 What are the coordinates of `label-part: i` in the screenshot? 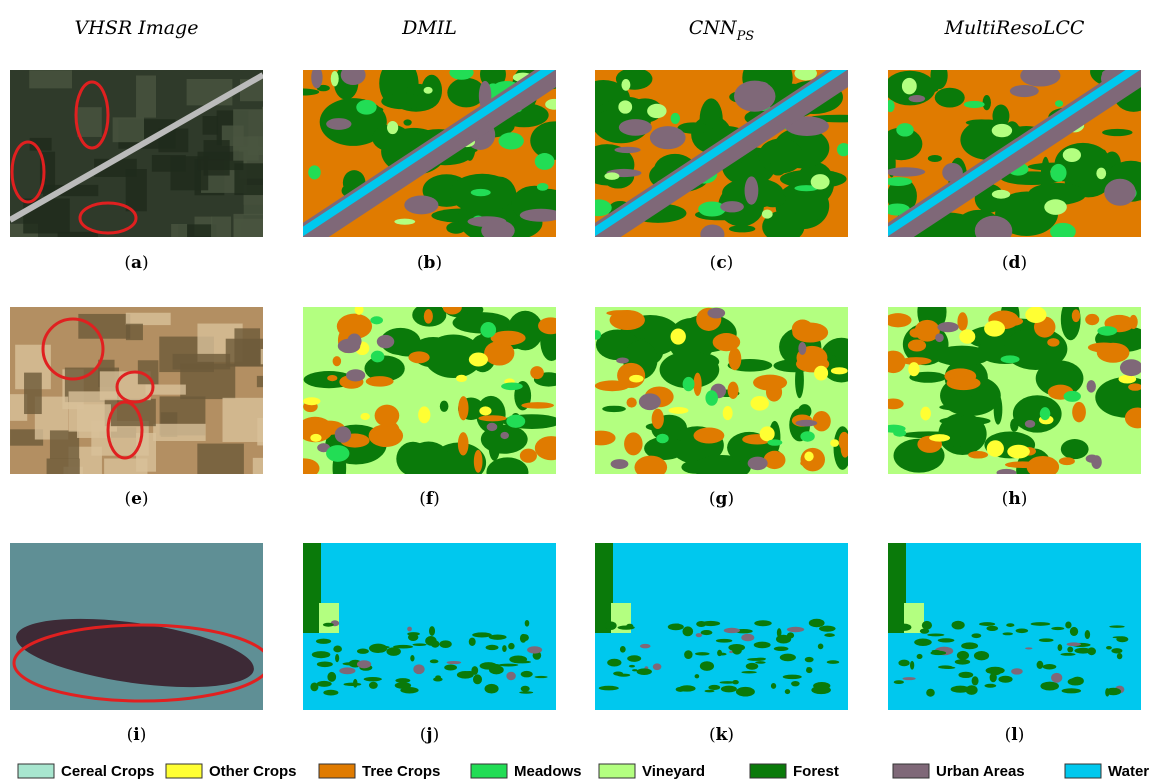 It's located at (136, 735).